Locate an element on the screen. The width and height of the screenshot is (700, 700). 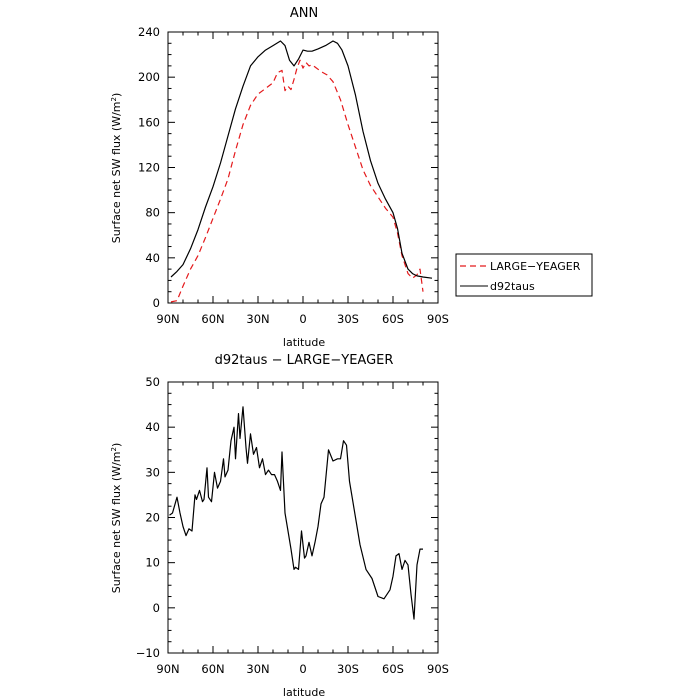
top-x-axis-label: latitude is located at coordinates (304, 342).